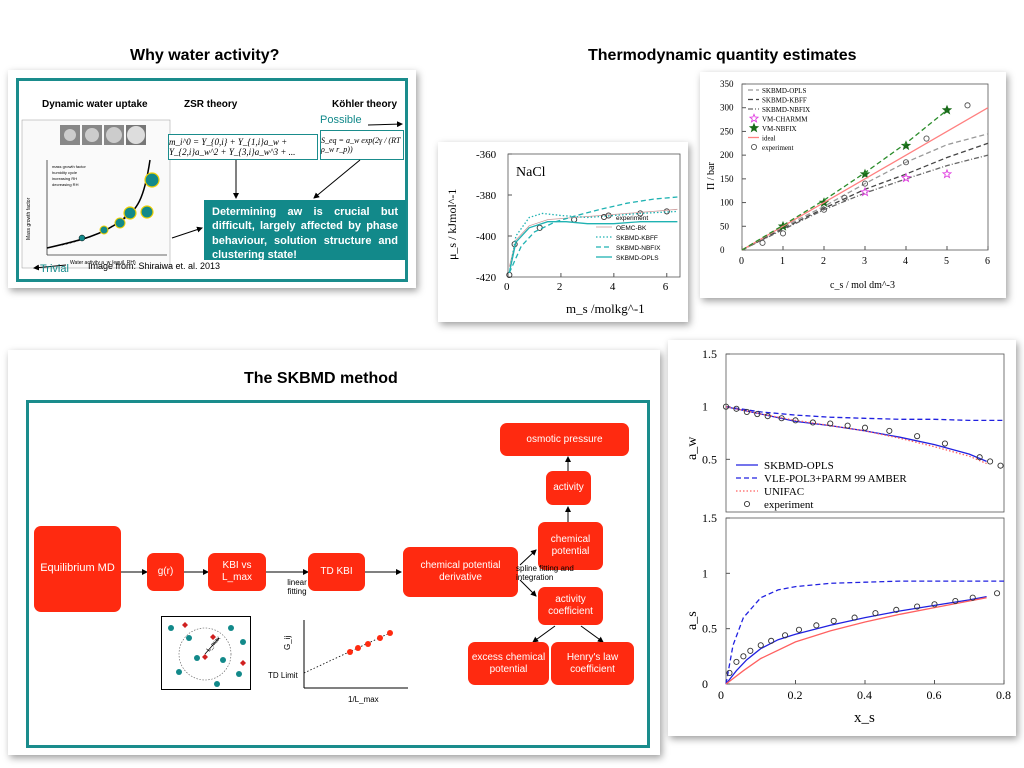 The width and height of the screenshot is (1024, 768). I want to click on legend-label: VLE-POL3+PARM 99 AMBER, so click(835, 479).